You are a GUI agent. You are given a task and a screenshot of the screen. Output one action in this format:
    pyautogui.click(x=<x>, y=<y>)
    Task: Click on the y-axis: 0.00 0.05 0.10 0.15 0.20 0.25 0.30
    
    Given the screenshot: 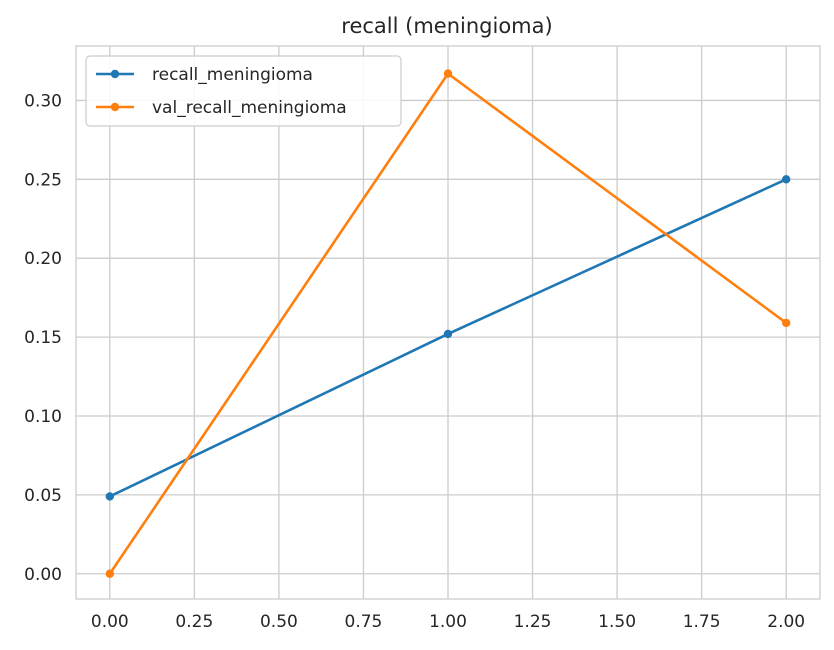 What is the action you would take?
    pyautogui.click(x=43, y=337)
    